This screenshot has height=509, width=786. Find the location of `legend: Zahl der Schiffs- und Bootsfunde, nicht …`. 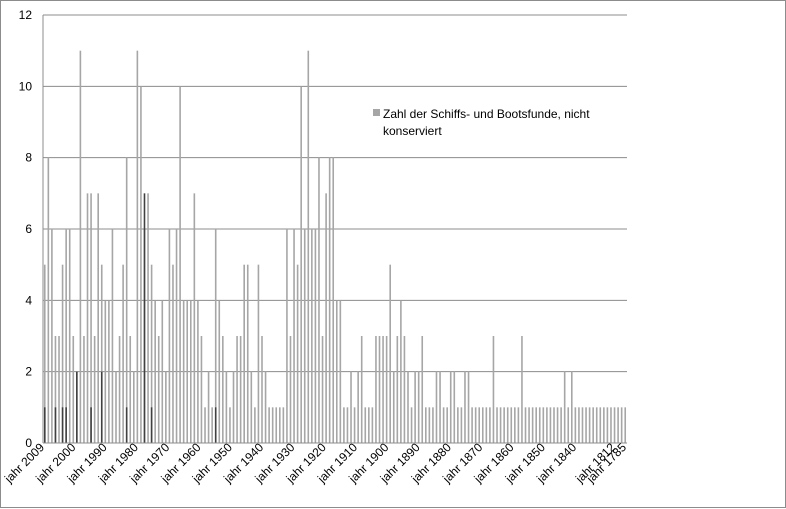

legend: Zahl der Schiffs- und Bootsfunde, nicht … is located at coordinates (481, 122).